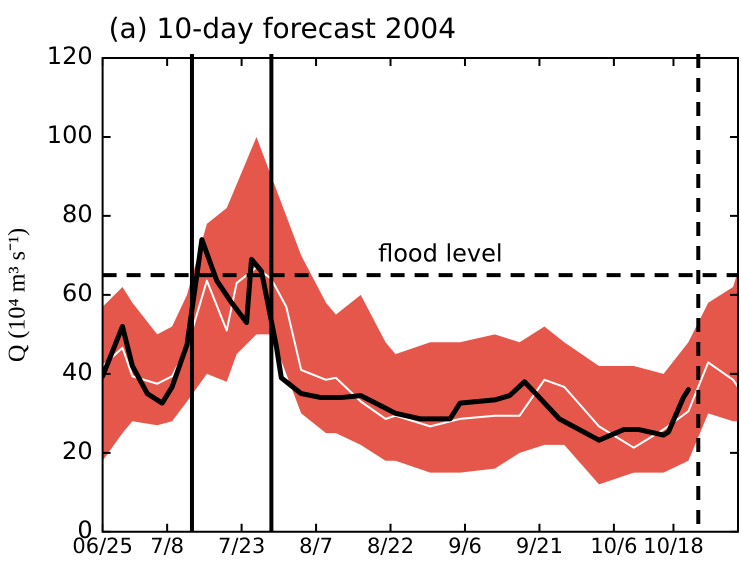 The width and height of the screenshot is (741, 563). Describe the element at coordinates (282, 28) in the screenshot. I see `chart-title: (a) 10-day forecast 2004` at that location.